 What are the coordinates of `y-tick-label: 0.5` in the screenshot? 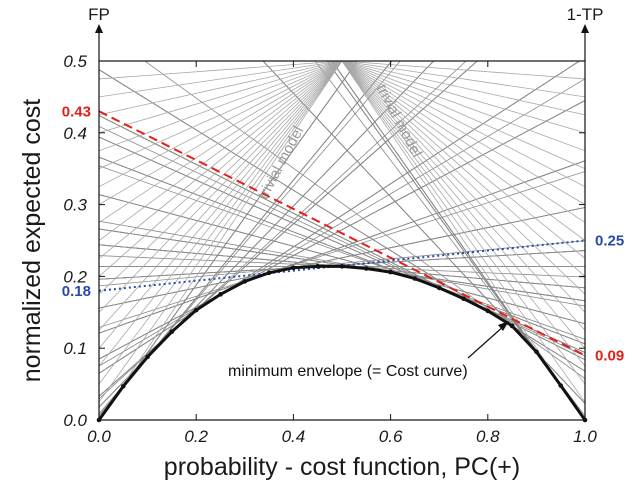 It's located at (75, 61).